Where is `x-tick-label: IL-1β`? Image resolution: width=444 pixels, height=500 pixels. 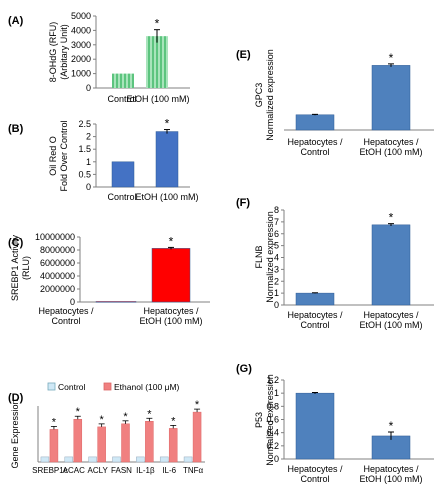
x-tick-label: IL-1β is located at coordinates (145, 470).